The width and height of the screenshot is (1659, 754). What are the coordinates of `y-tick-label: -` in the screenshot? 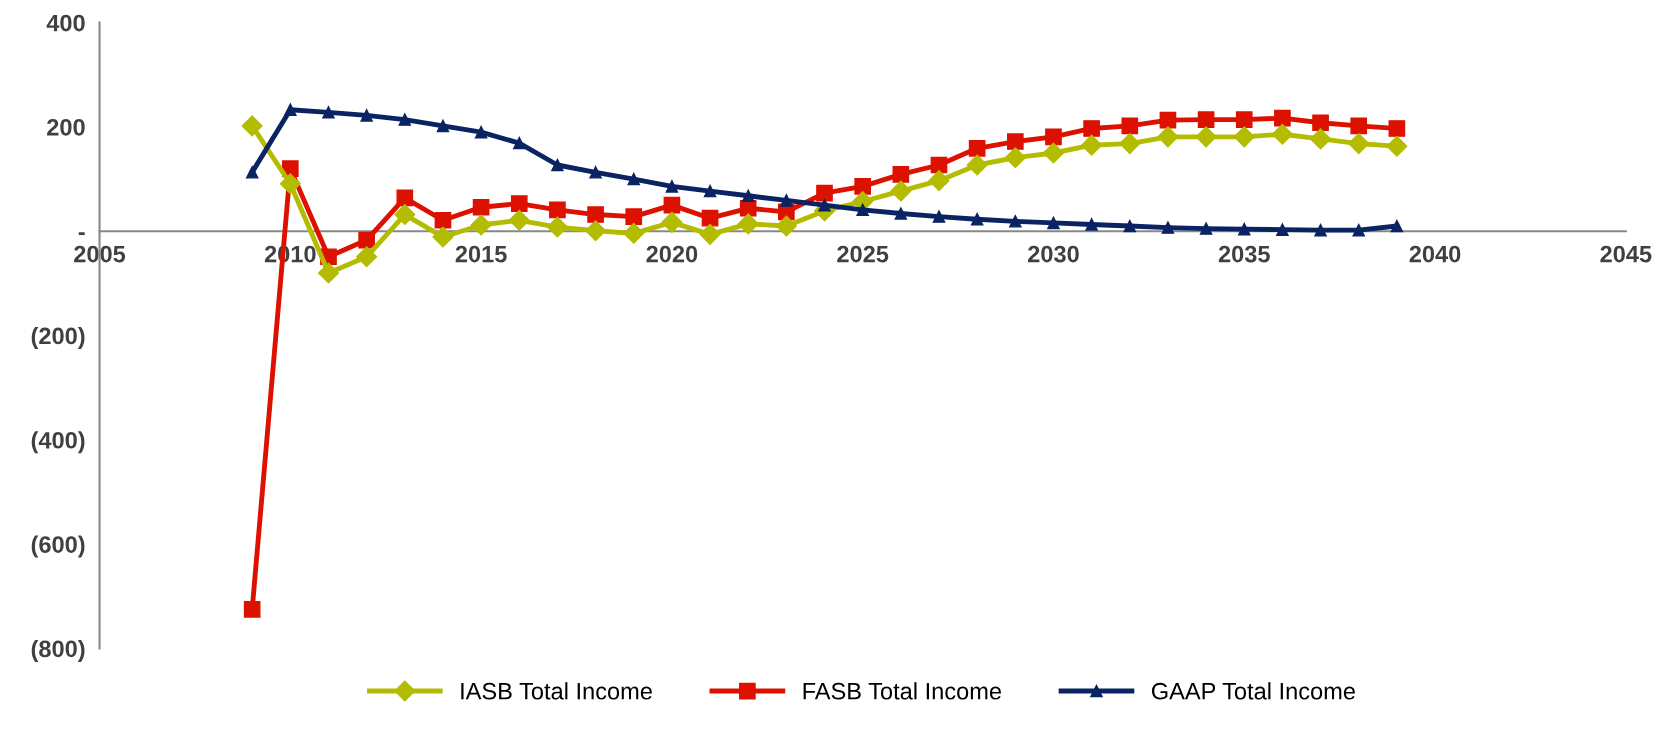 It's located at (81, 234).